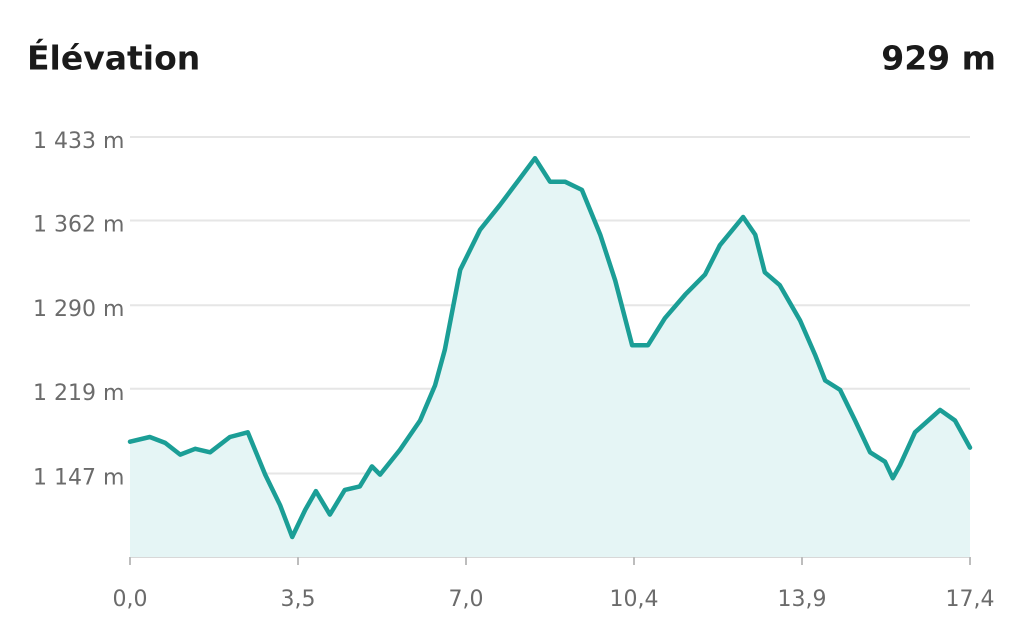 The height and width of the screenshot is (639, 1024). I want to click on x-tick-label: 7,0, so click(466, 599).